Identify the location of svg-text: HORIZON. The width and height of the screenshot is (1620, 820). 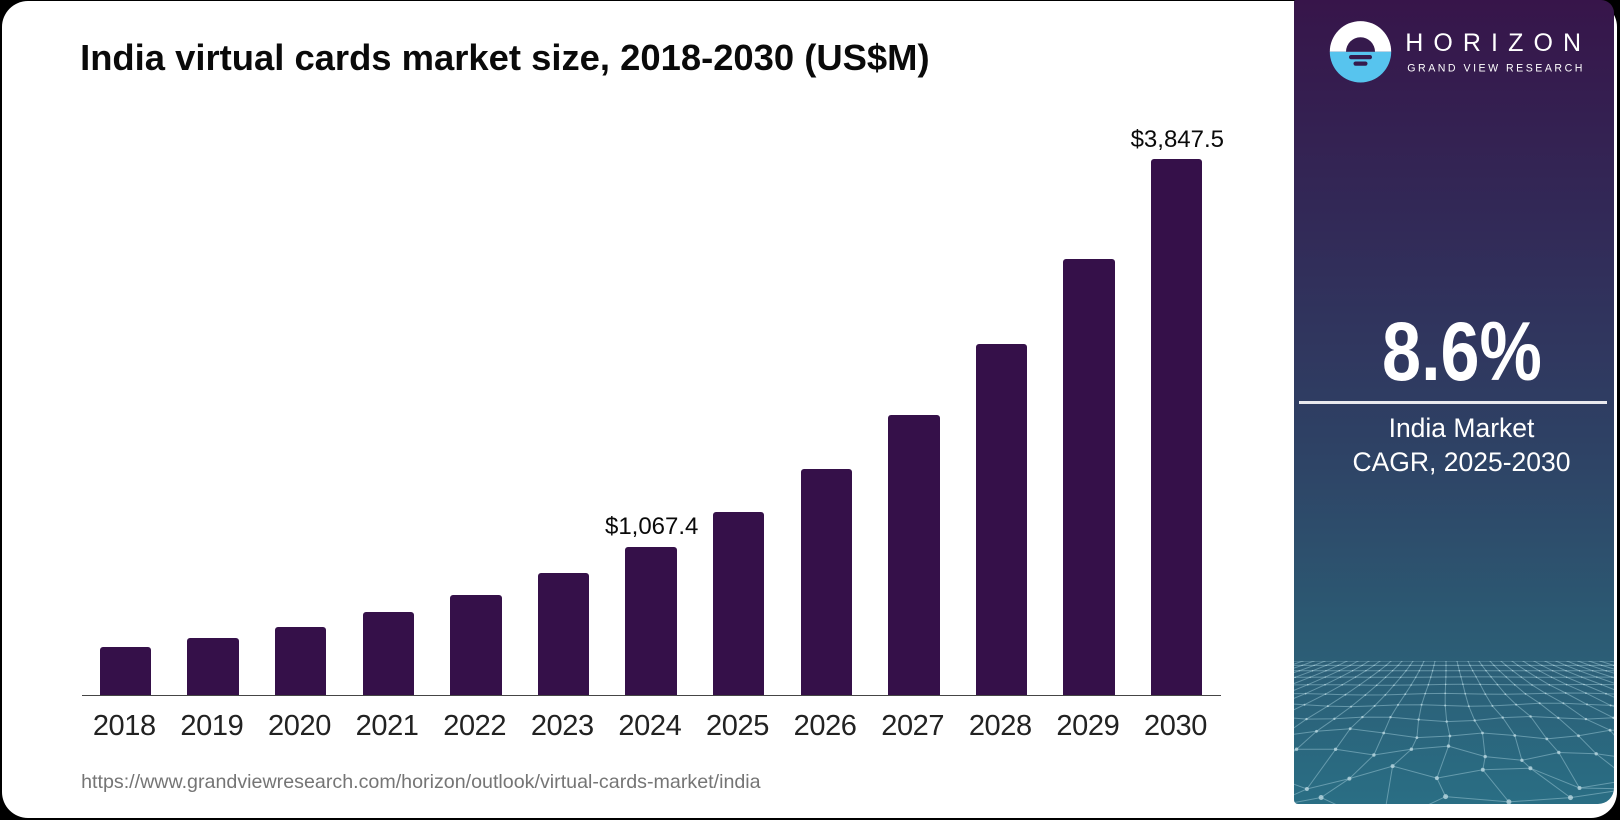
(1498, 43).